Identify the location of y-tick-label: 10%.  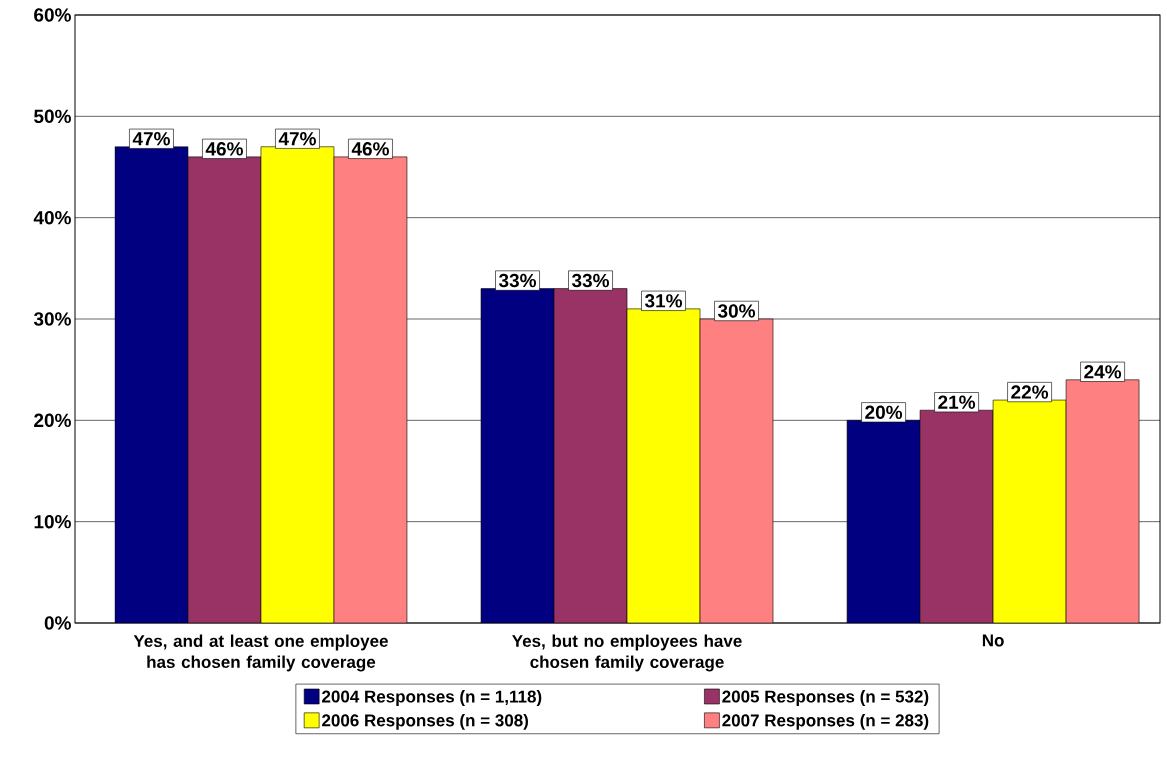
(52, 521).